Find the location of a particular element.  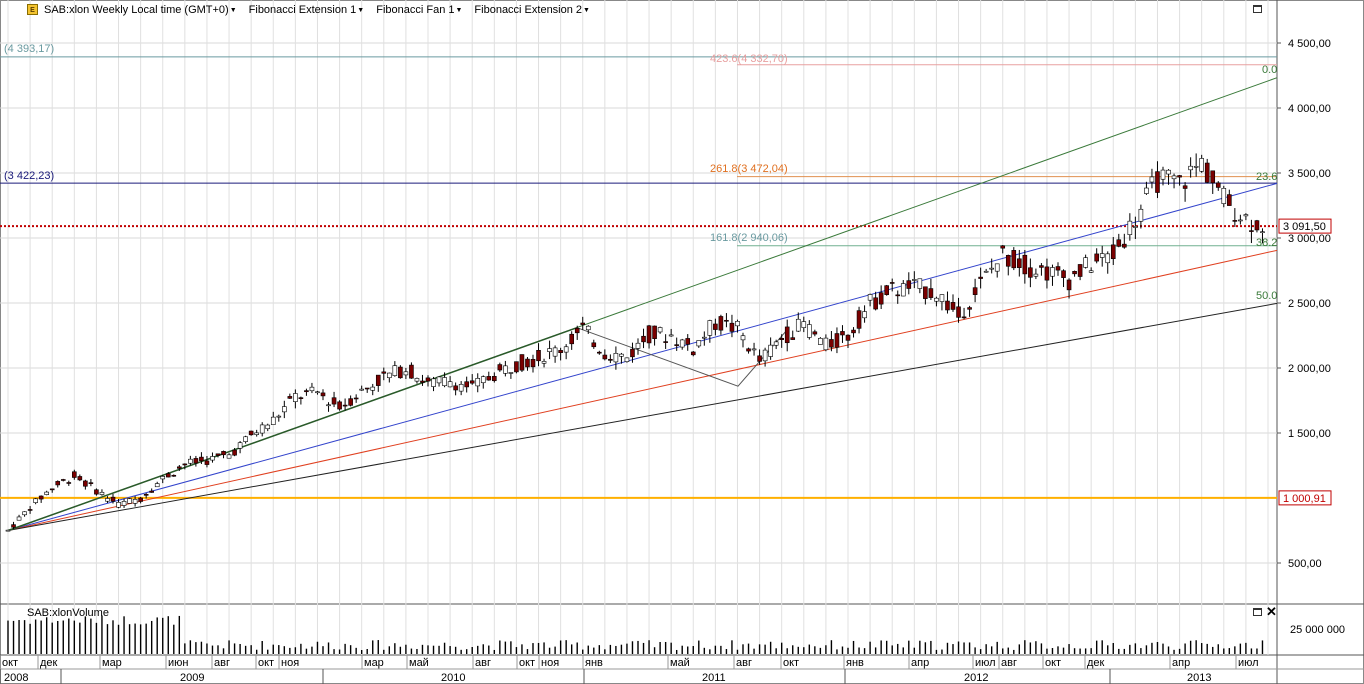

year-label: 2013 is located at coordinates (1199, 678).